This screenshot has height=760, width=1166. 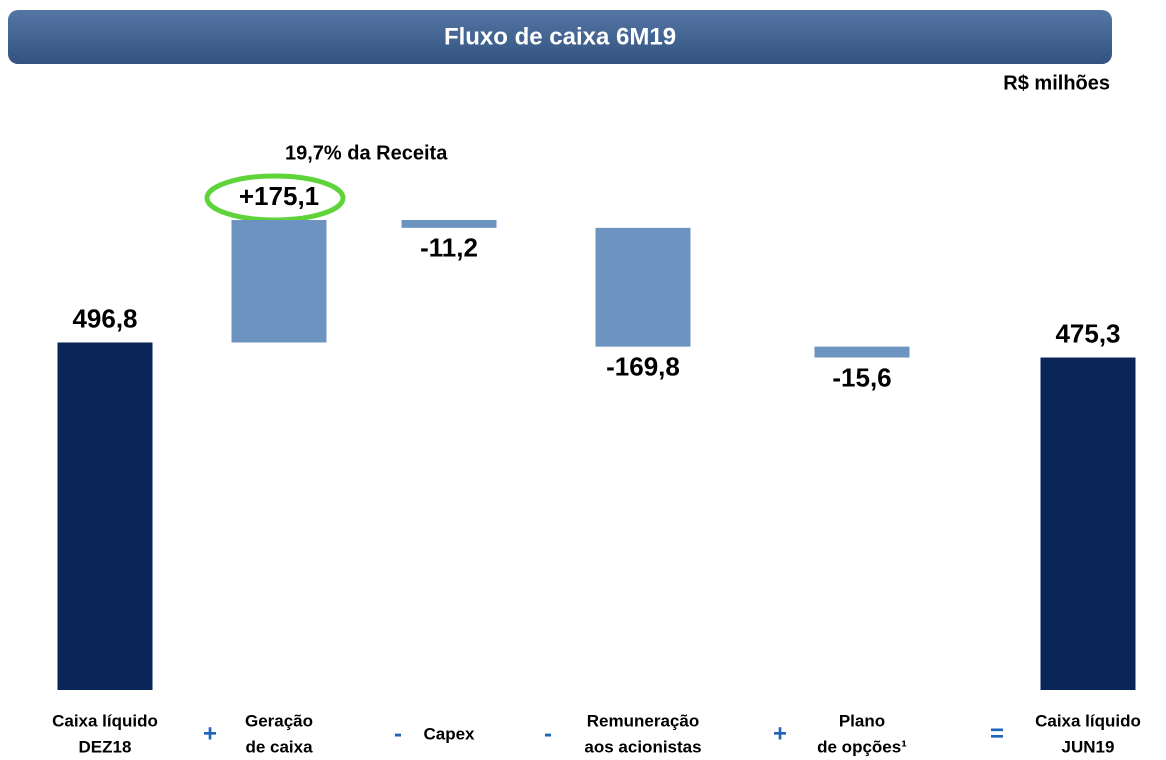 I want to click on category-label: Geração, so click(x=279, y=720).